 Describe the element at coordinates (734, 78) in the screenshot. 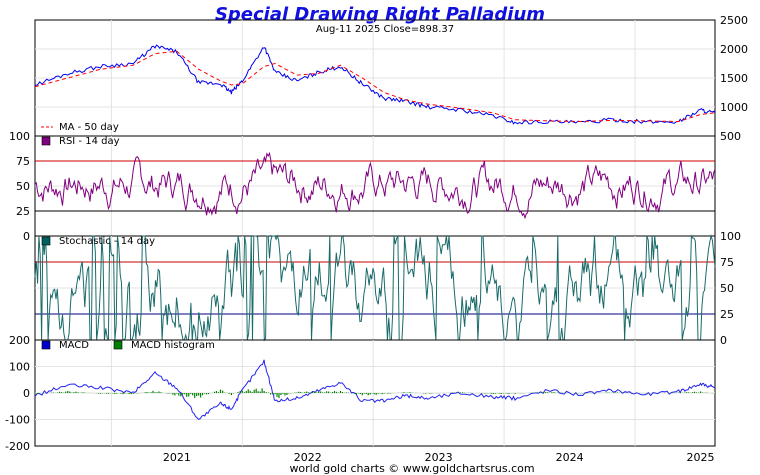

I see `y-tick-label: 1500` at that location.